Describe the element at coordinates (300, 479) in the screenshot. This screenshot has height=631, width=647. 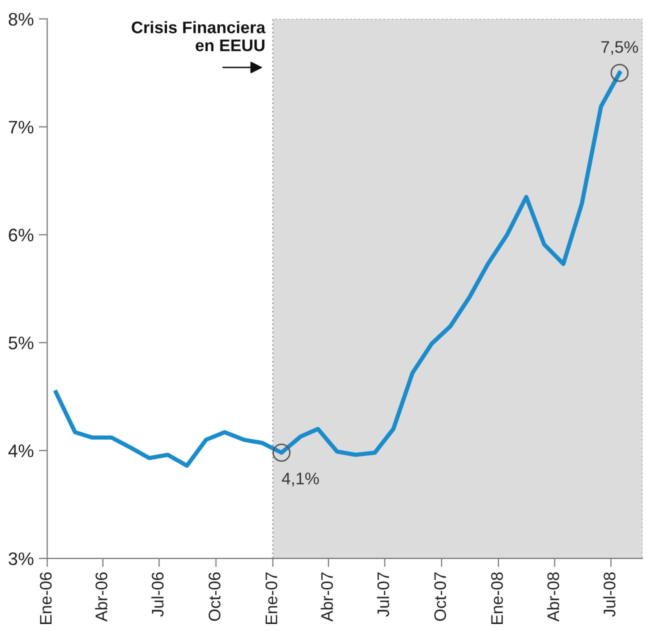
I see `annotation: 4,1%` at that location.